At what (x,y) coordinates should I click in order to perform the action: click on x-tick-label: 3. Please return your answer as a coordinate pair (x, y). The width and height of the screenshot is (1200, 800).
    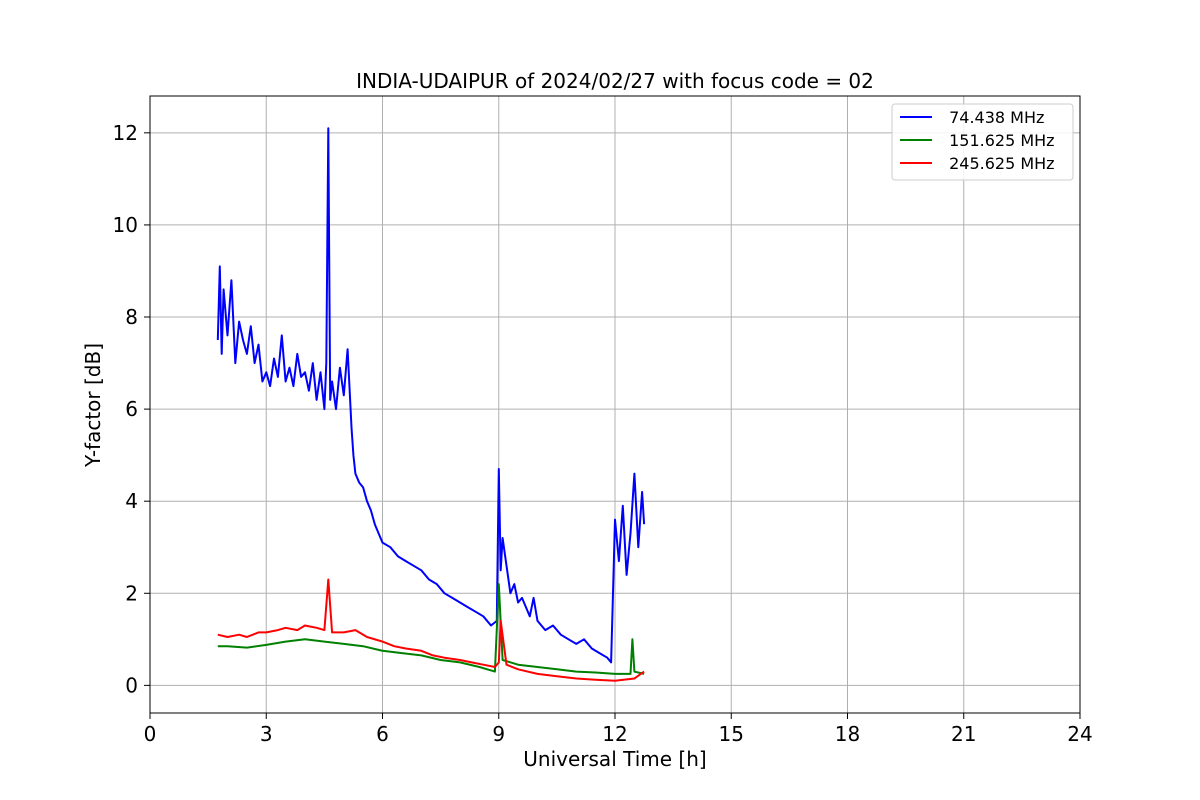
    Looking at the image, I should click on (266, 734).